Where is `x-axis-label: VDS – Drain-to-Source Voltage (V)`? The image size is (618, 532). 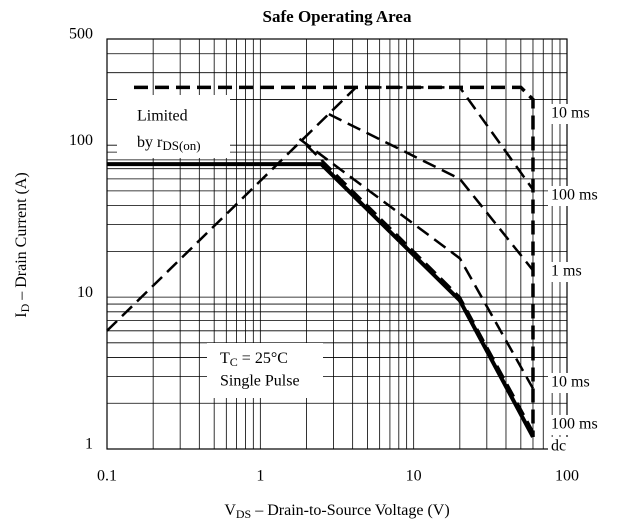
x-axis-label: VDS – Drain-to-Source Voltage (V) is located at coordinates (336, 511).